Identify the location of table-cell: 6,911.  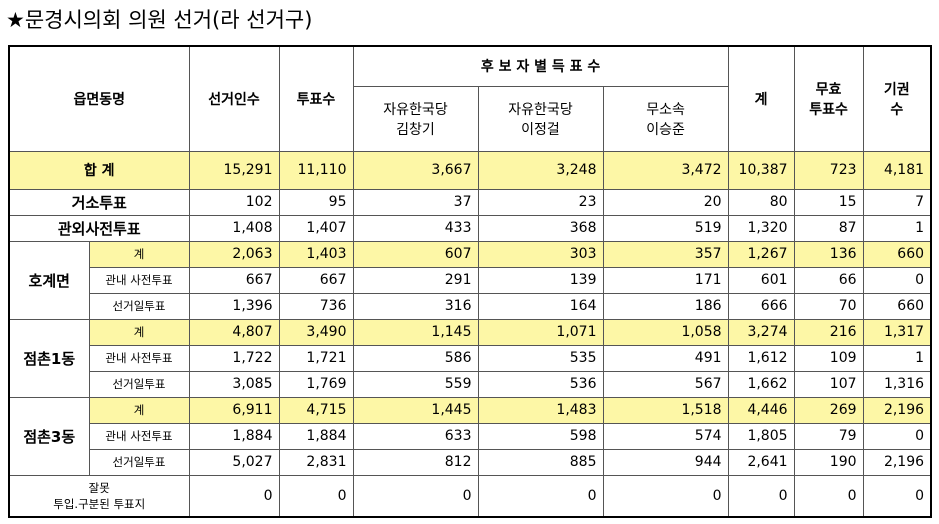
(234, 410).